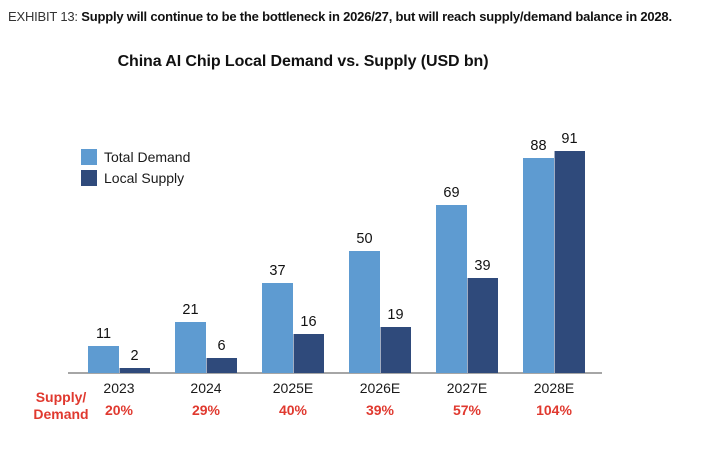 The image size is (728, 452). What do you see at coordinates (190, 310) in the screenshot?
I see `bar-value-label-total-demand-2024: 21` at bounding box center [190, 310].